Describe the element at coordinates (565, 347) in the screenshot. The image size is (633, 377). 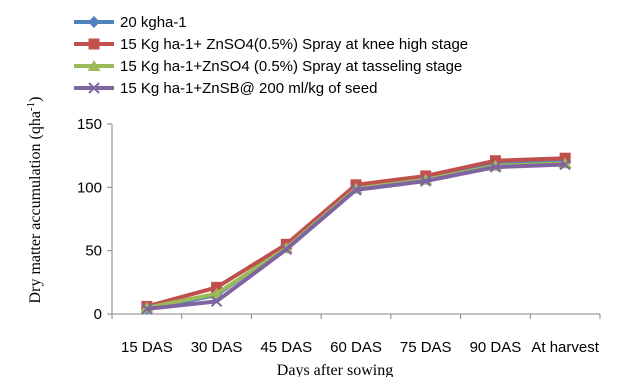
I see `x-tick-label: At harvest` at that location.